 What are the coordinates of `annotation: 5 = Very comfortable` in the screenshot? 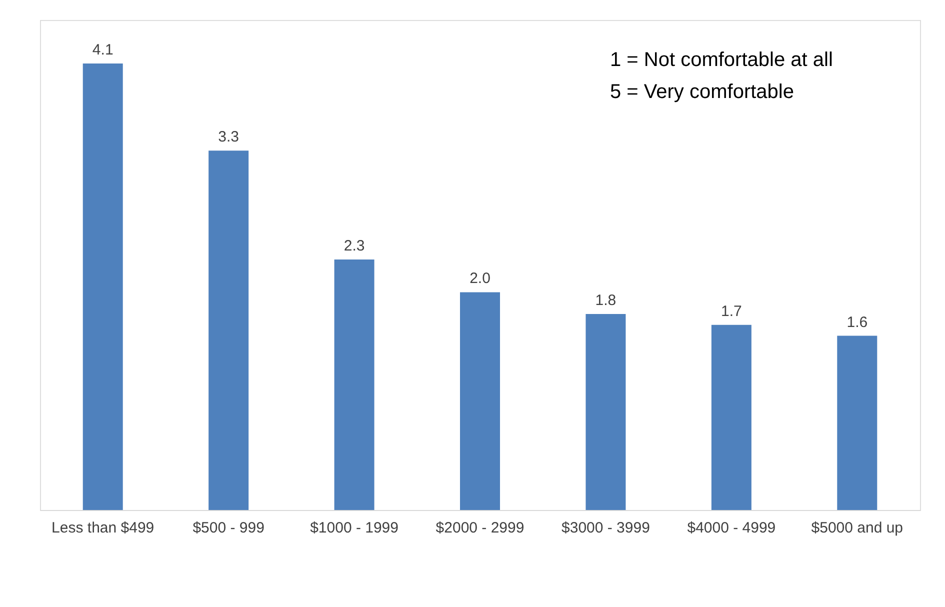 It's located at (702, 92).